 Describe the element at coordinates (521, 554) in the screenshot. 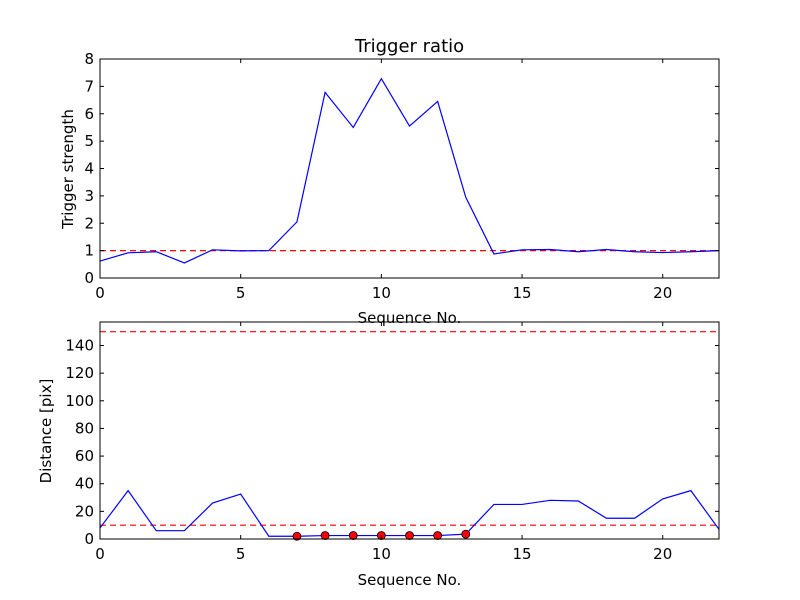

I see `bottom-plot-x-tick-label: 15` at that location.